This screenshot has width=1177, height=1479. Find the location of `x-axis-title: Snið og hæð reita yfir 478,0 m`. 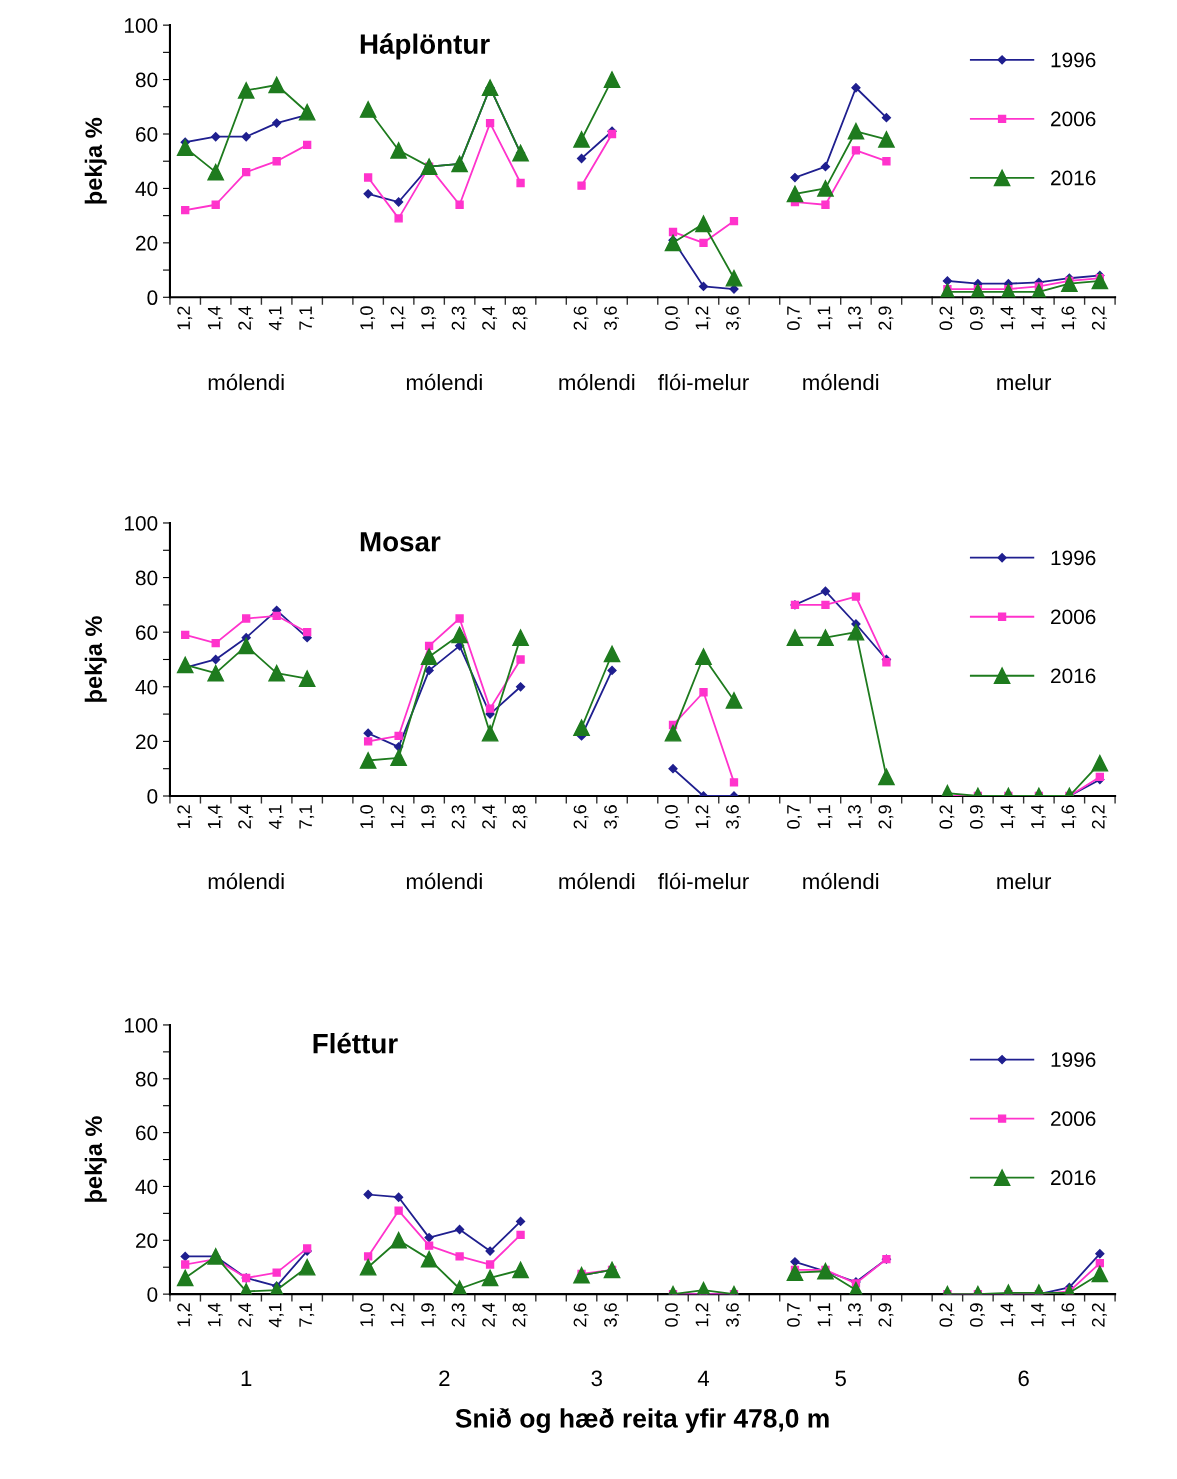

x-axis-title: Snið og hæð reita yfir 478,0 m is located at coordinates (642, 1421).